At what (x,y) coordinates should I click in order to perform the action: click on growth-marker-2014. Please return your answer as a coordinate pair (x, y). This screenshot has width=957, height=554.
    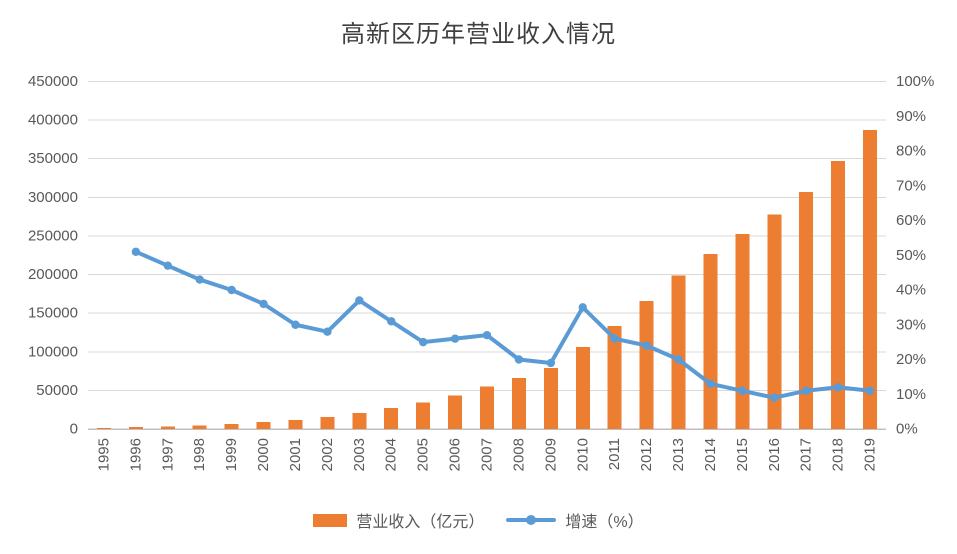
    Looking at the image, I should click on (710, 384).